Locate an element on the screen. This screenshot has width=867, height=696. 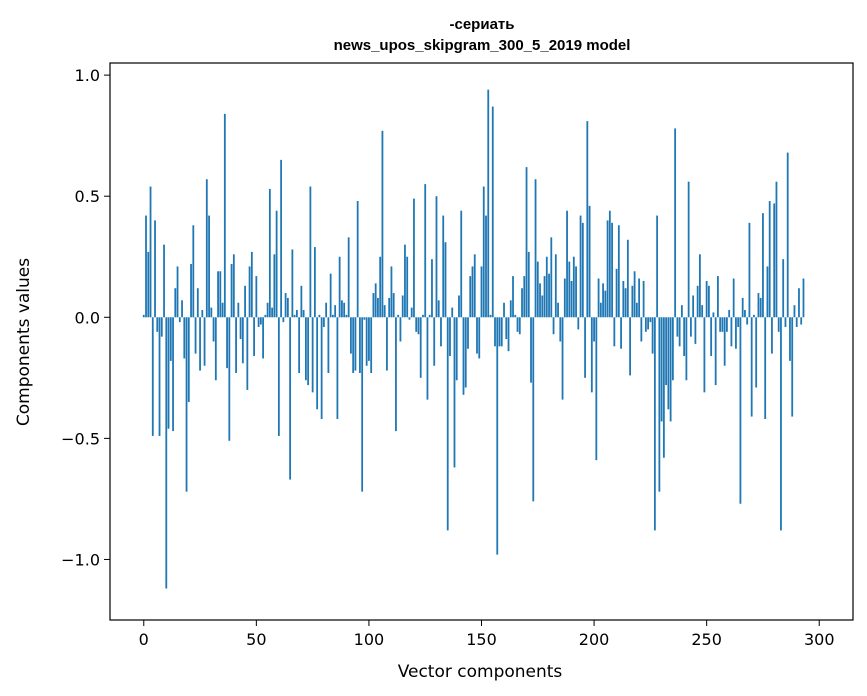
y-tick-label: −1.0 is located at coordinates (80, 559).